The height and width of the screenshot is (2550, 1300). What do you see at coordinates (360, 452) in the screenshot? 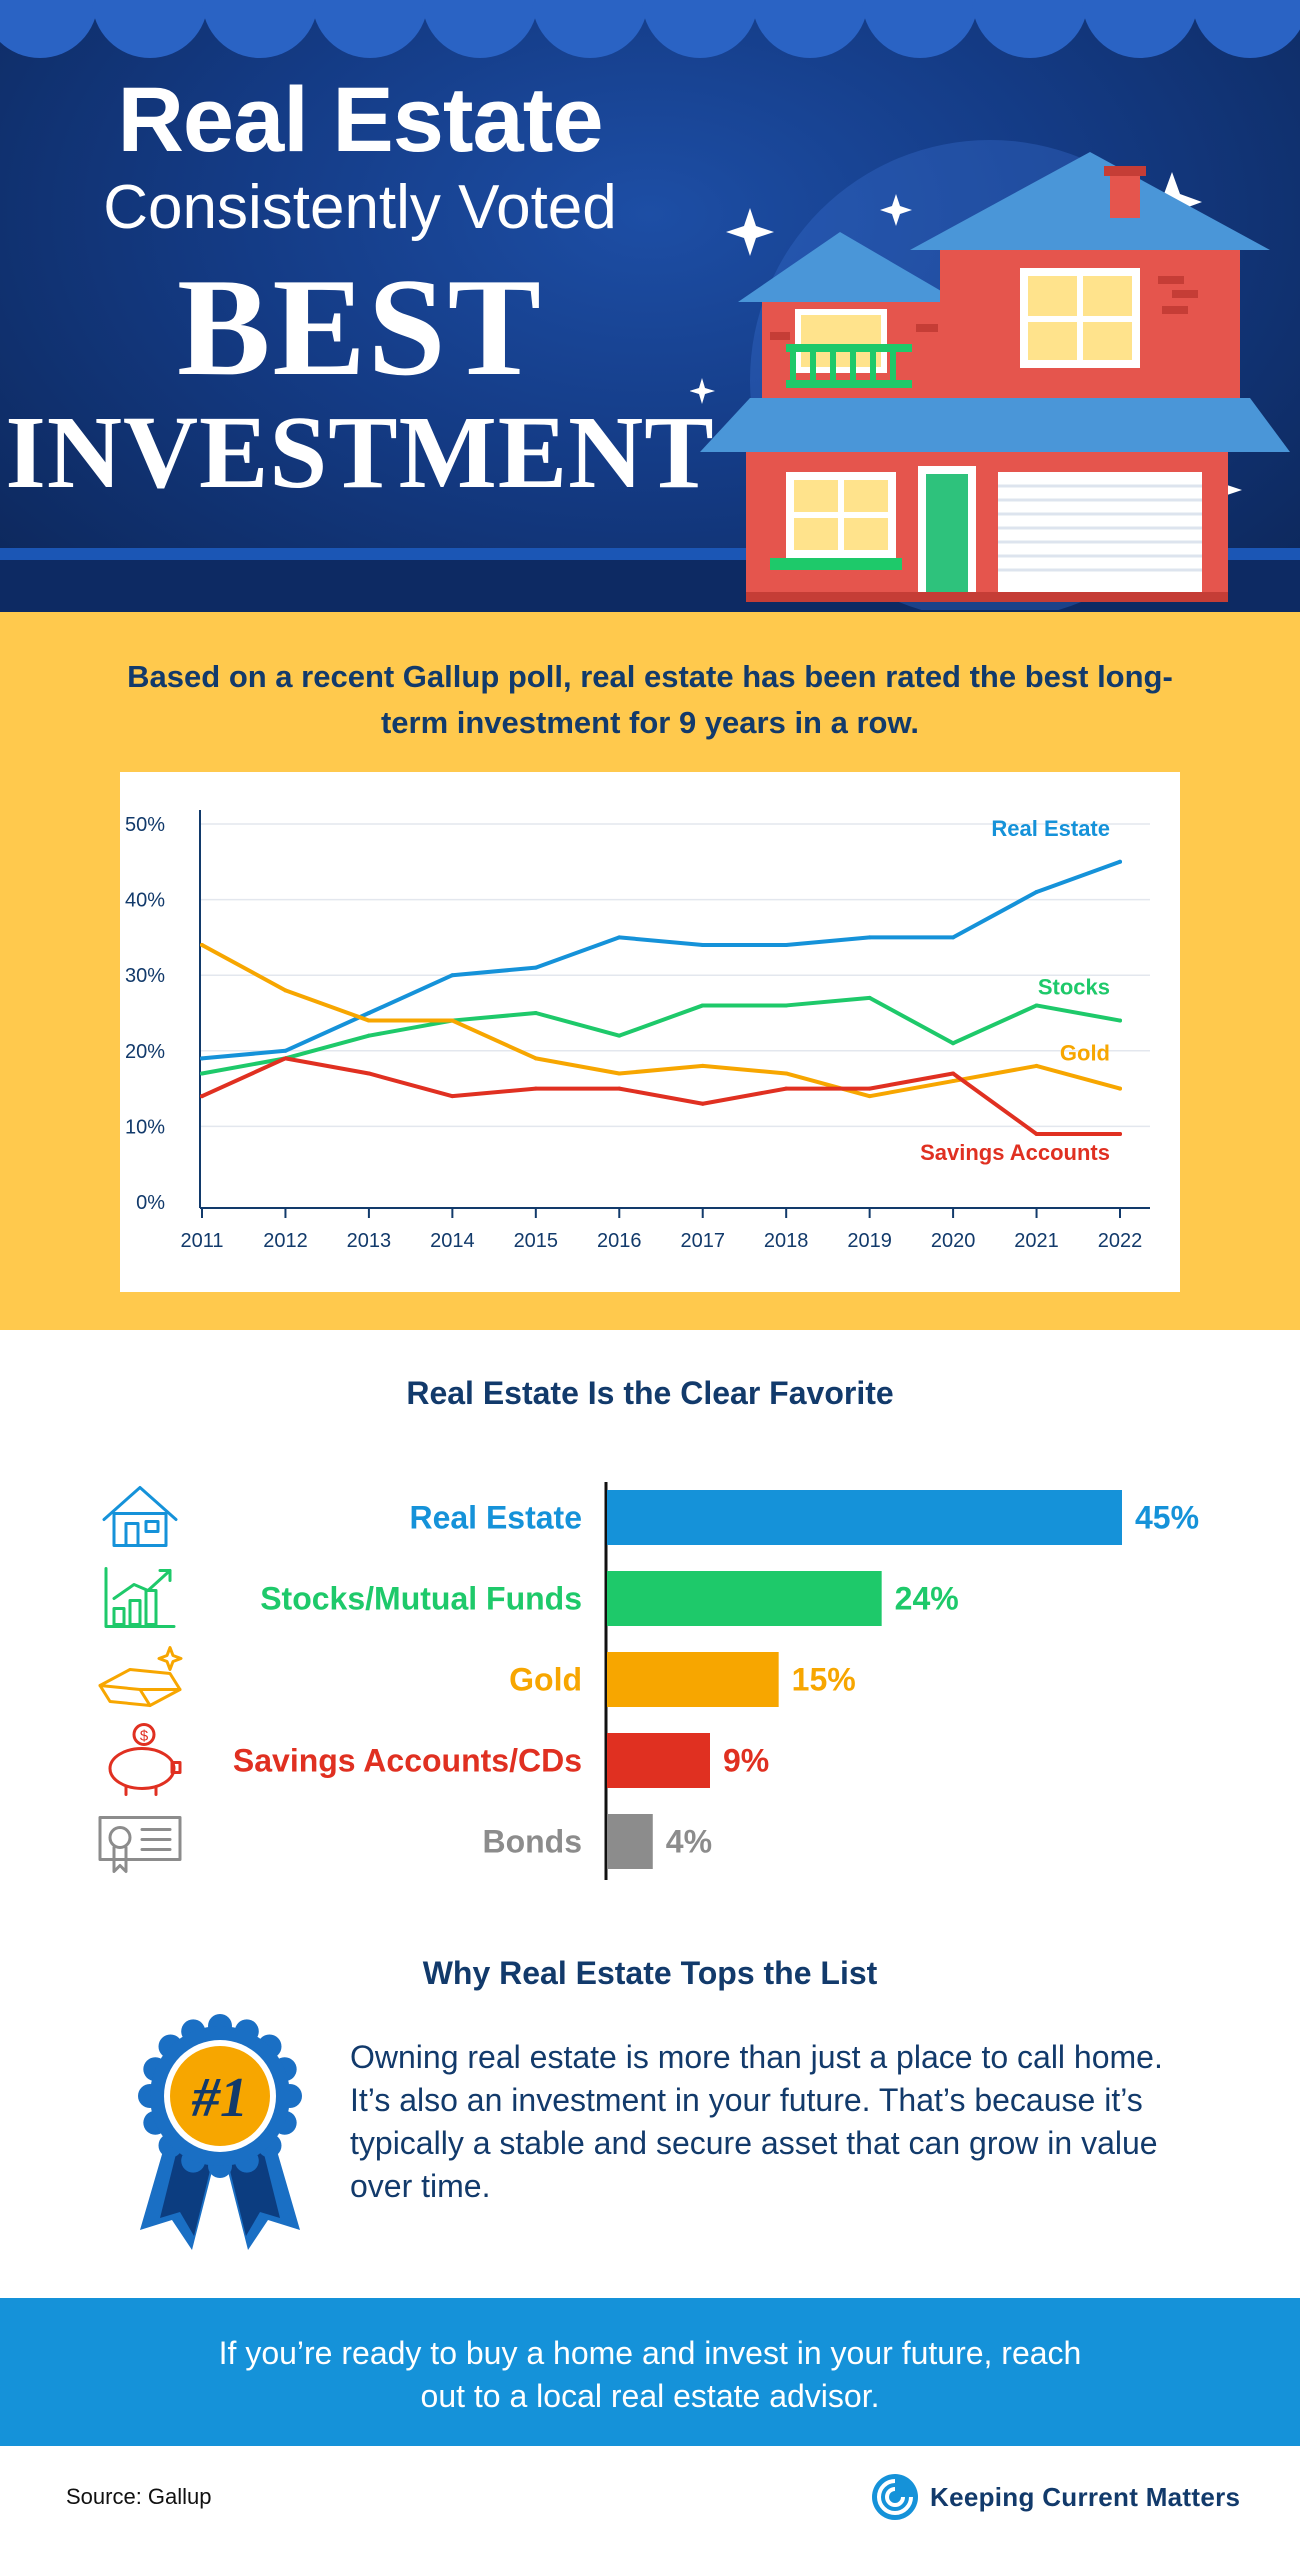
I see `title-investment: INVESTMENT` at bounding box center [360, 452].